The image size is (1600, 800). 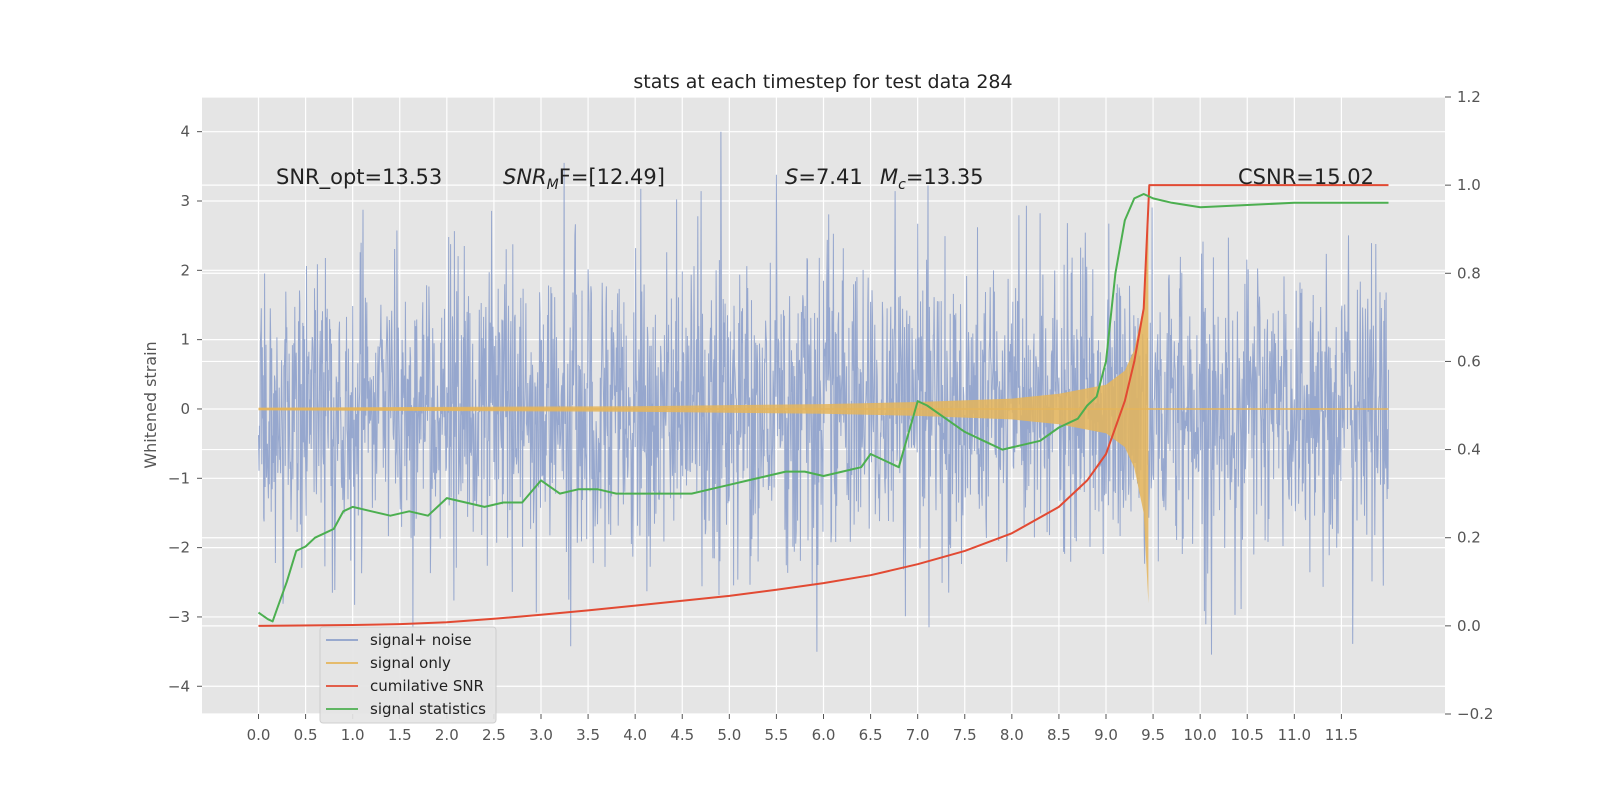 What do you see at coordinates (682, 735) in the screenshot?
I see `x-tick-label: 4.5` at bounding box center [682, 735].